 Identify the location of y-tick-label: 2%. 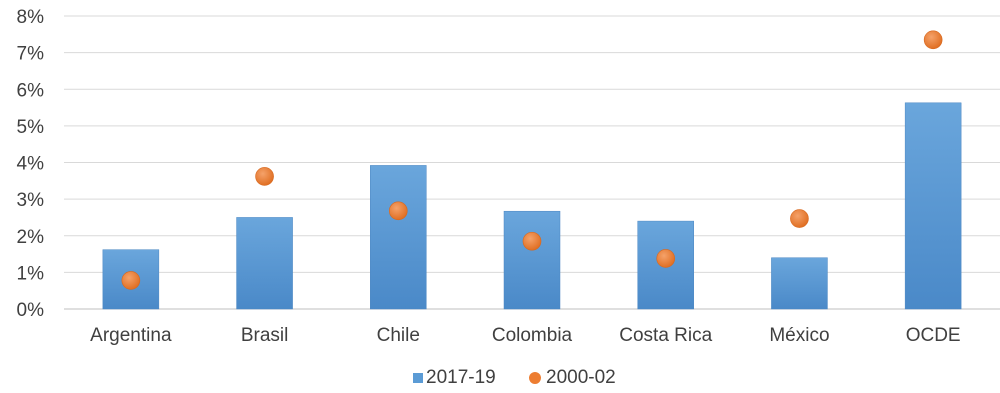
(31, 237).